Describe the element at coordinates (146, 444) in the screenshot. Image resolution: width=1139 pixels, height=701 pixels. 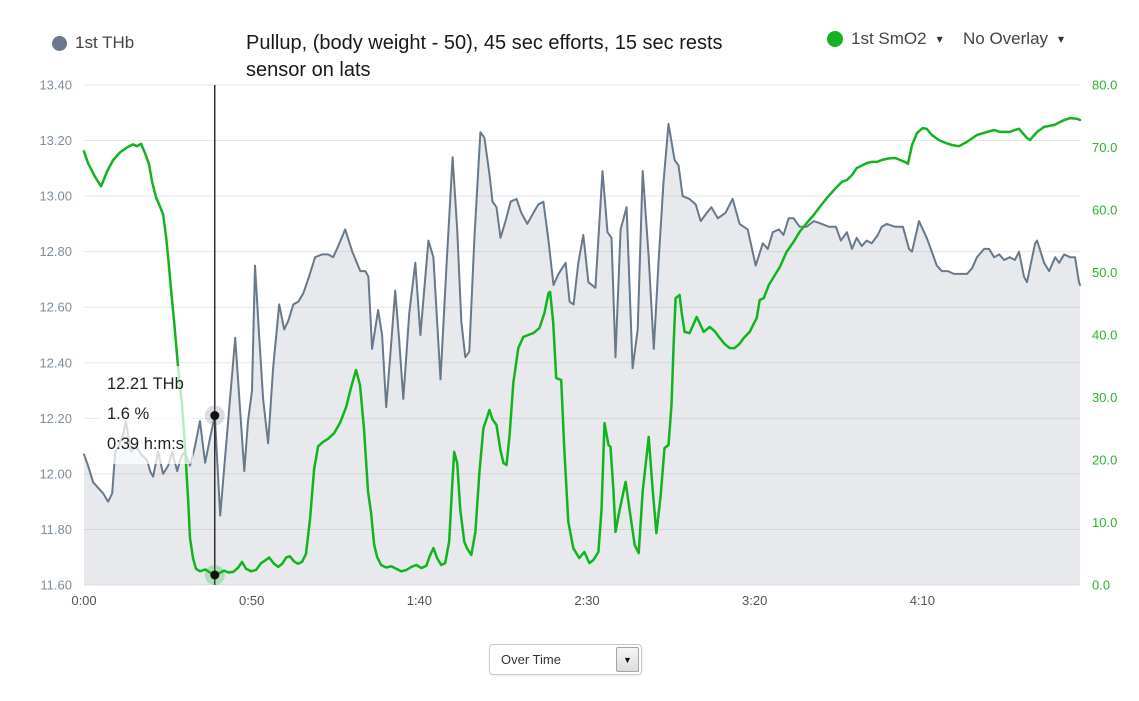
I see `tooltip-time-value: 0:39 h:m:s` at that location.